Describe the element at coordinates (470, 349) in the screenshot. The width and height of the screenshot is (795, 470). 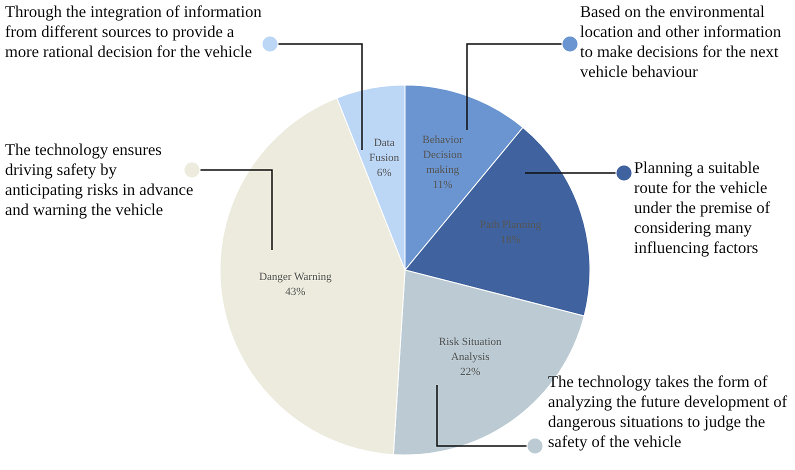
I see `slice-label: Risk Situation Analysis` at that location.